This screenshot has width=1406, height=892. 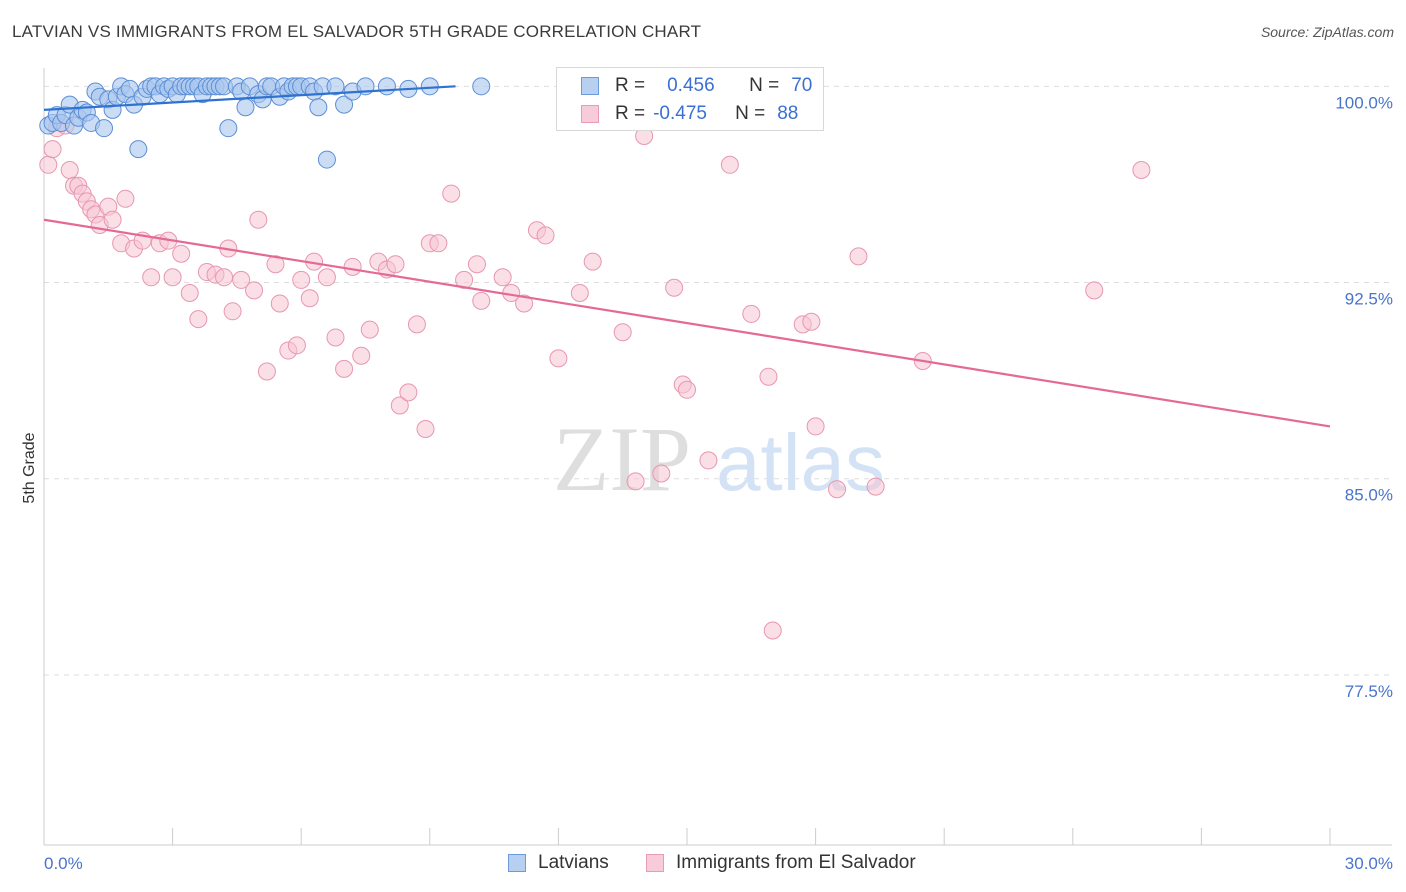 I want to click on y-tick-label: 77.5%, so click(x=1369, y=691).